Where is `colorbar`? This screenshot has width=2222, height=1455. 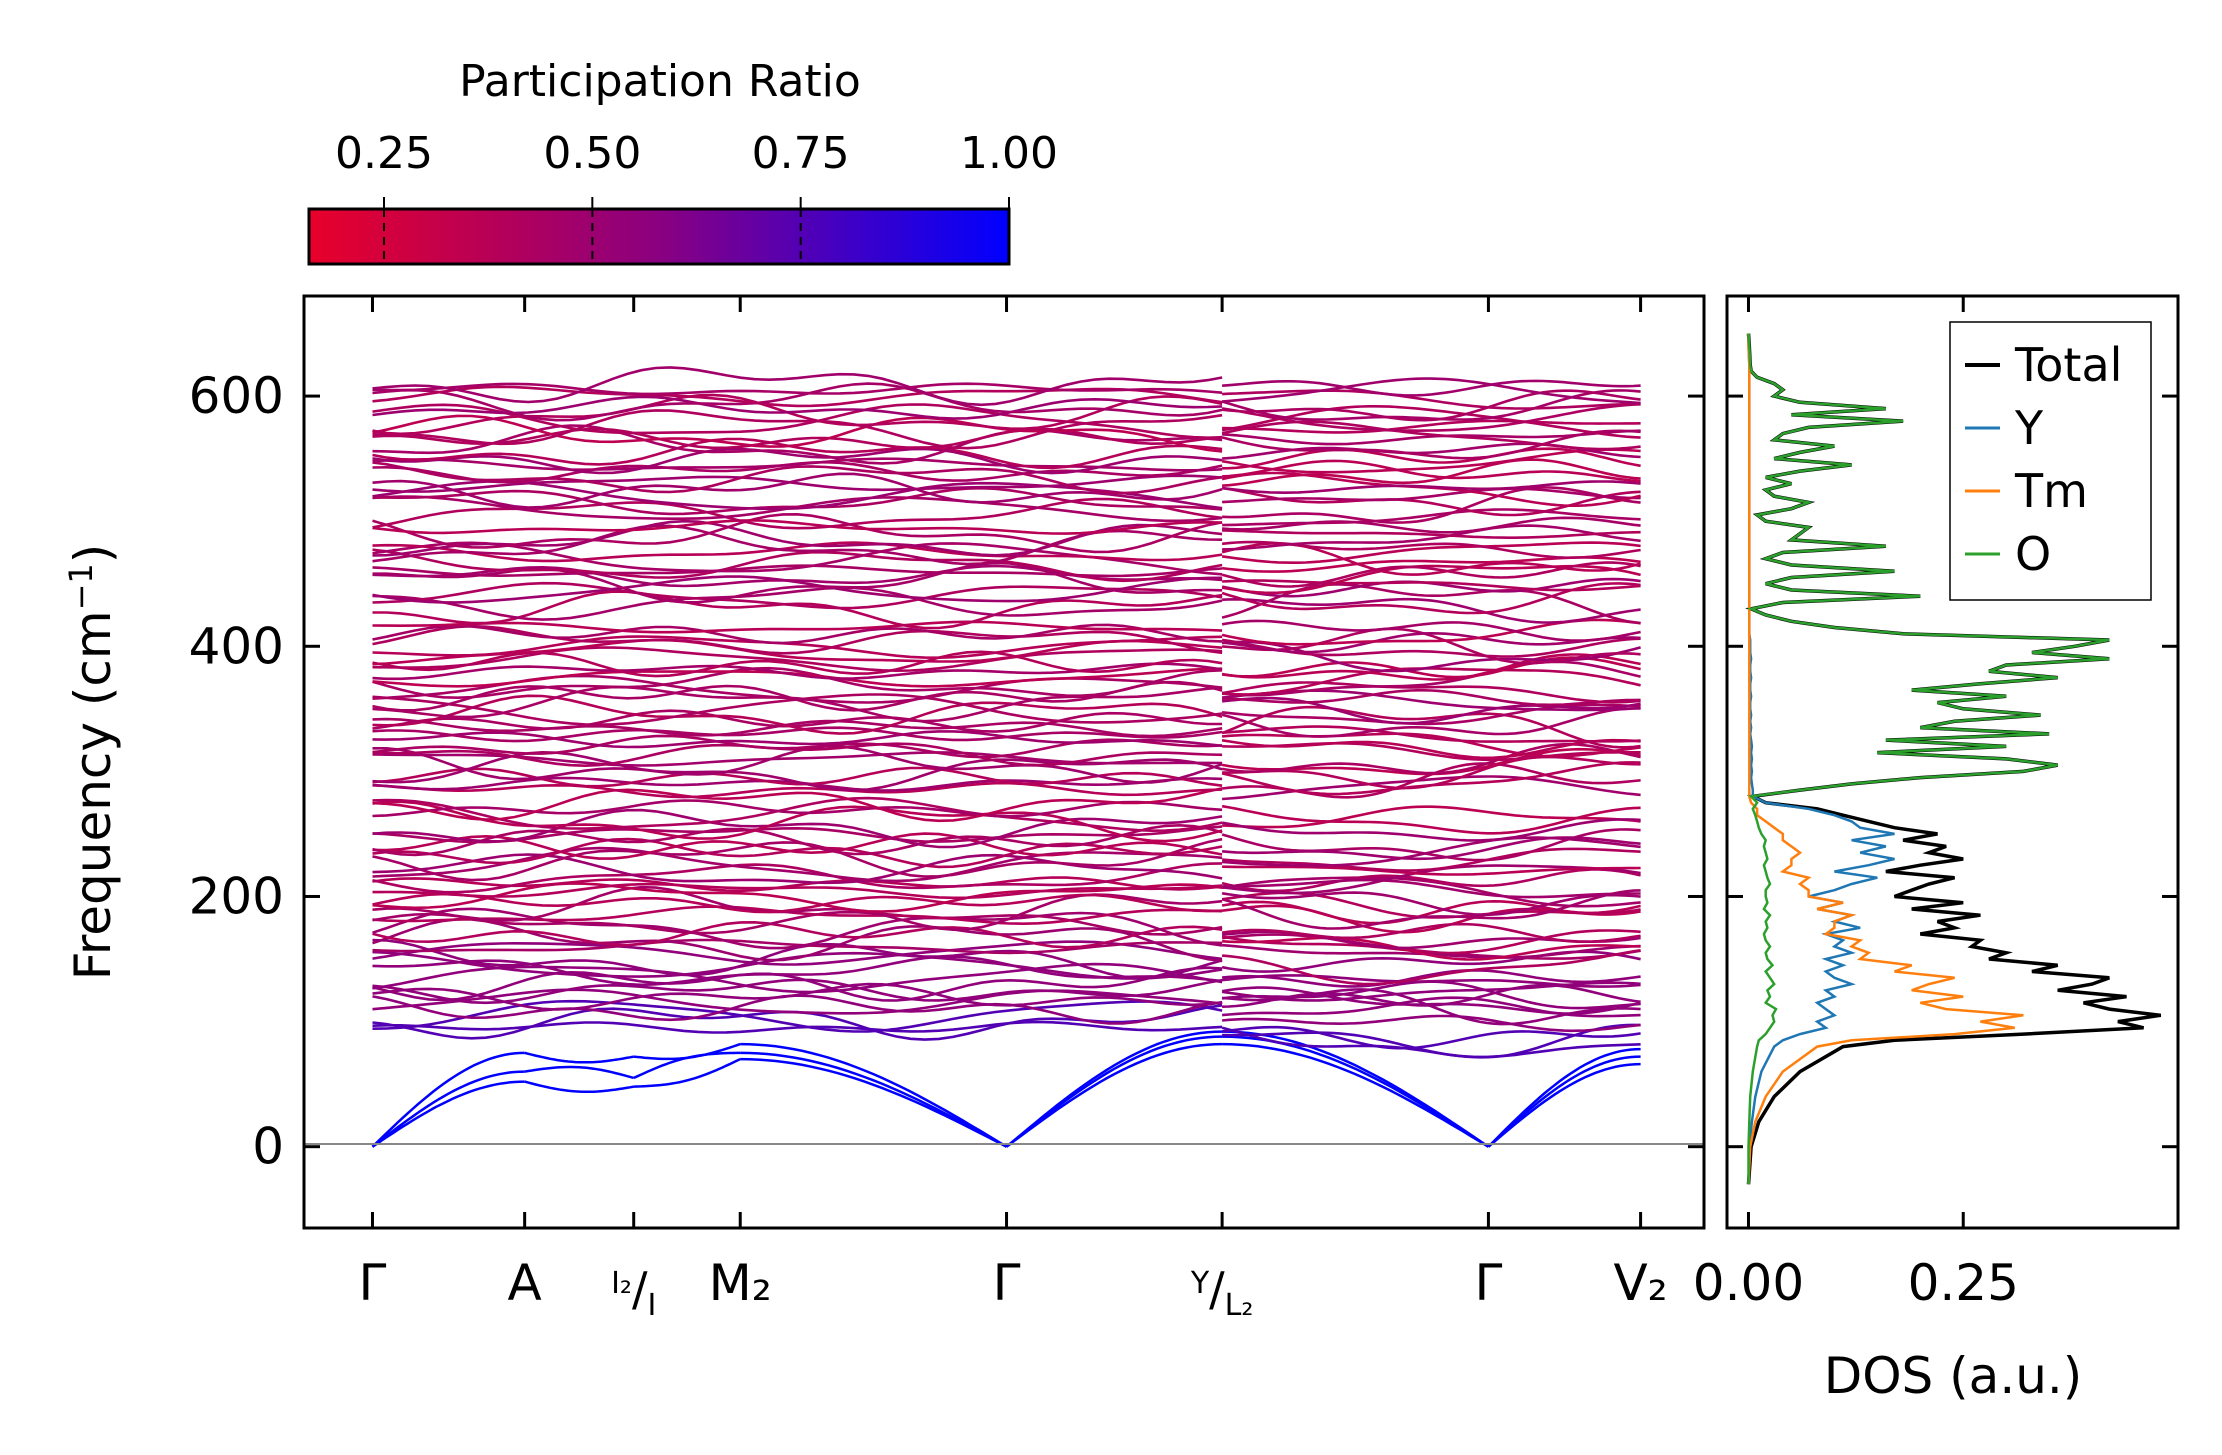
colorbar is located at coordinates (659, 236).